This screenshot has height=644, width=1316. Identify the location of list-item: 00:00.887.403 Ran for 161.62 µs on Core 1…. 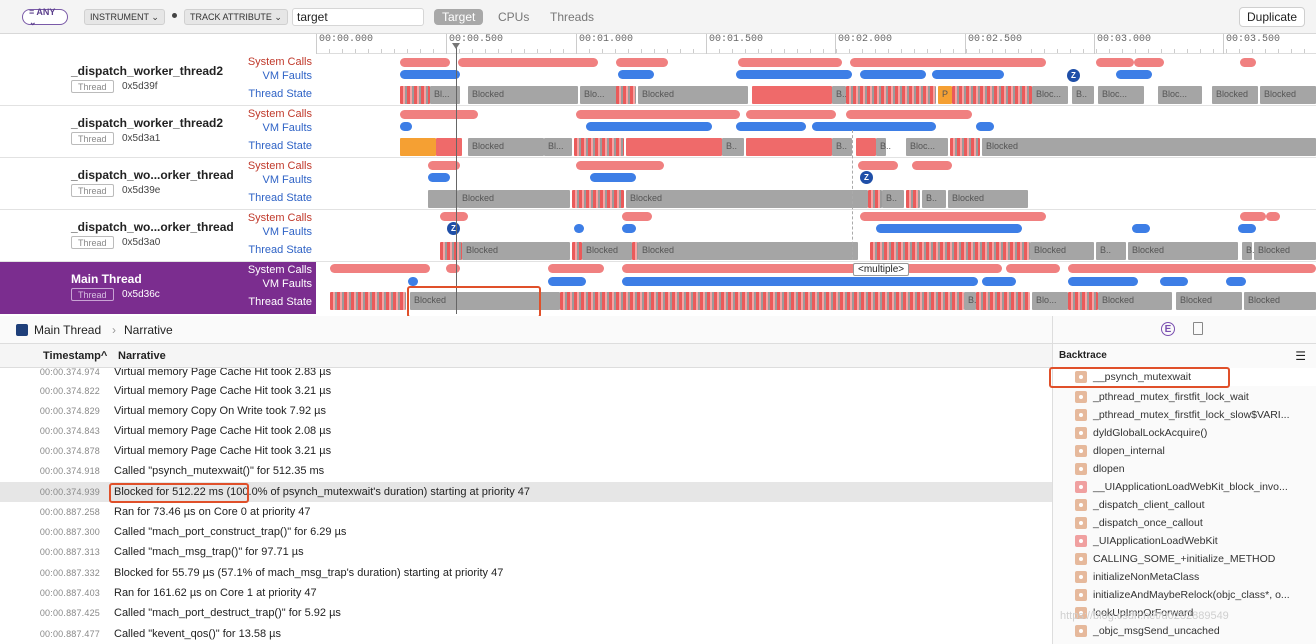
(526, 593).